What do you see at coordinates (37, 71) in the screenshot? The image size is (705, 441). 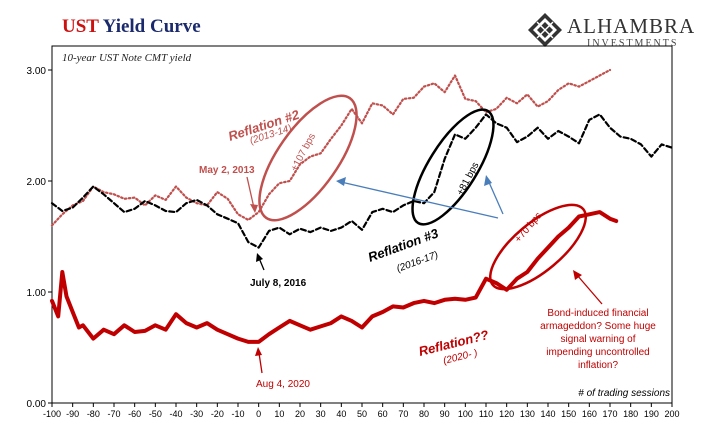 I see `y-tick-label: 3.00` at bounding box center [37, 71].